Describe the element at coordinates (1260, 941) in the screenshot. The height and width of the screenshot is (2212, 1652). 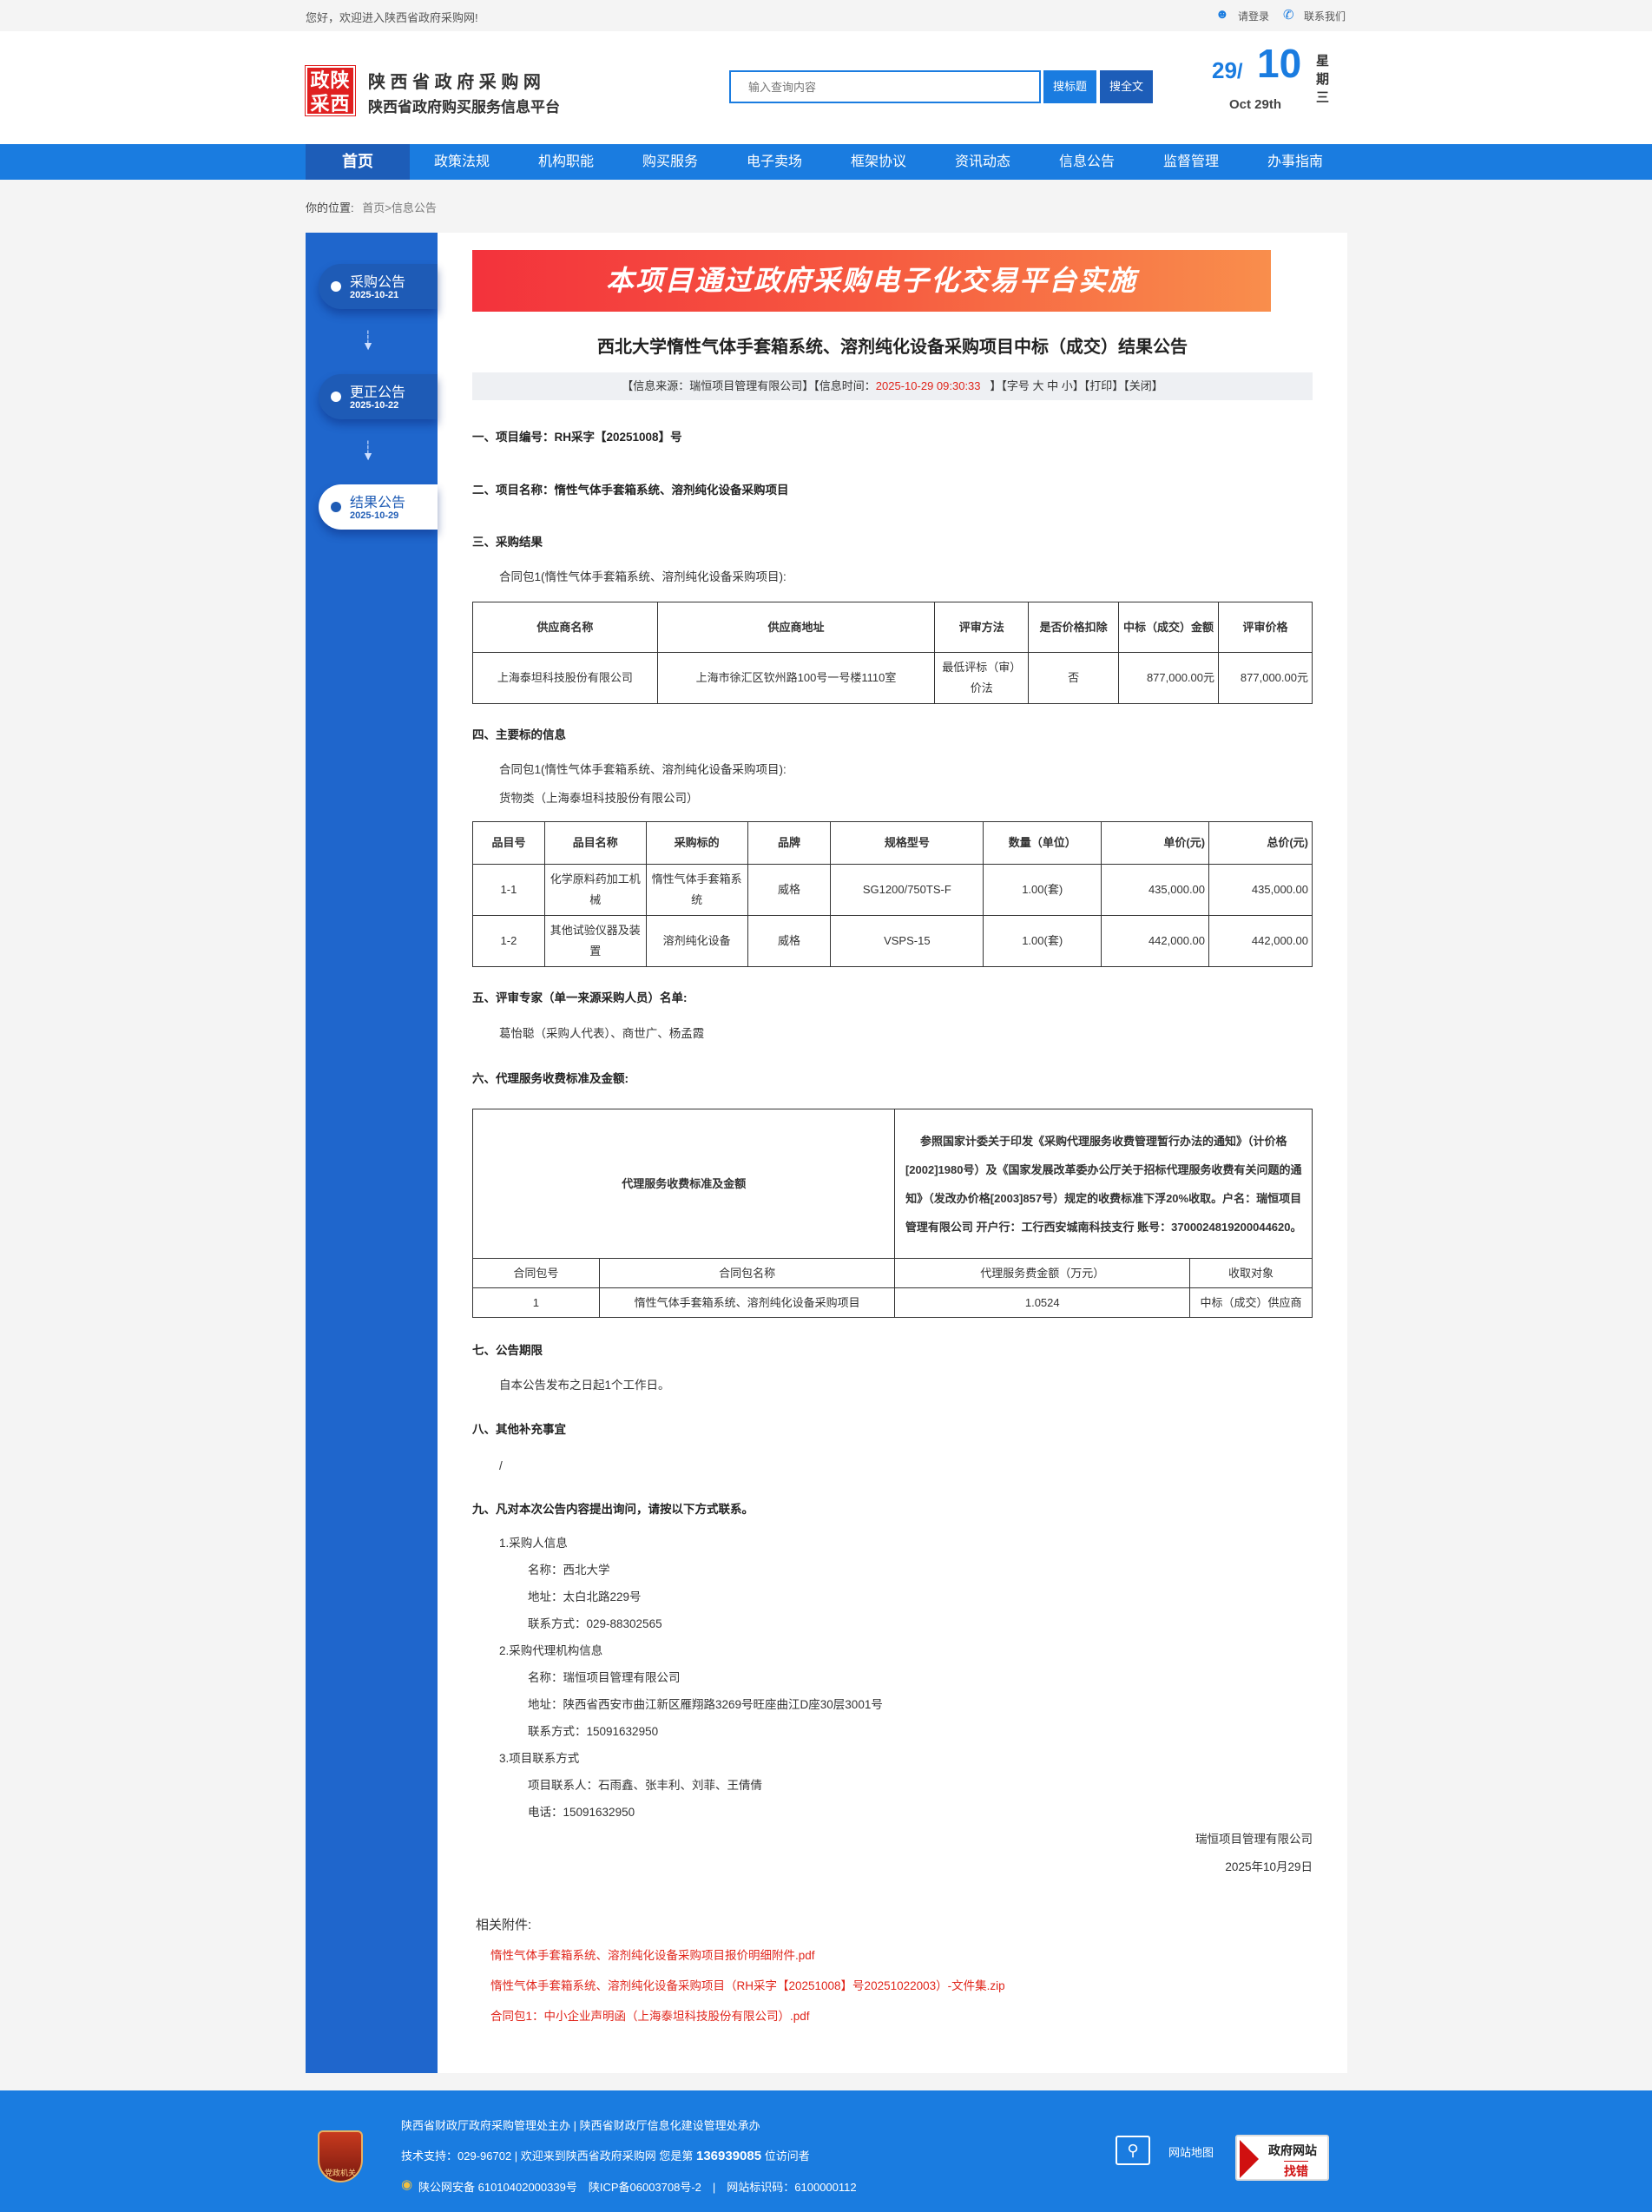
I see `cell: 442,000.00` at that location.